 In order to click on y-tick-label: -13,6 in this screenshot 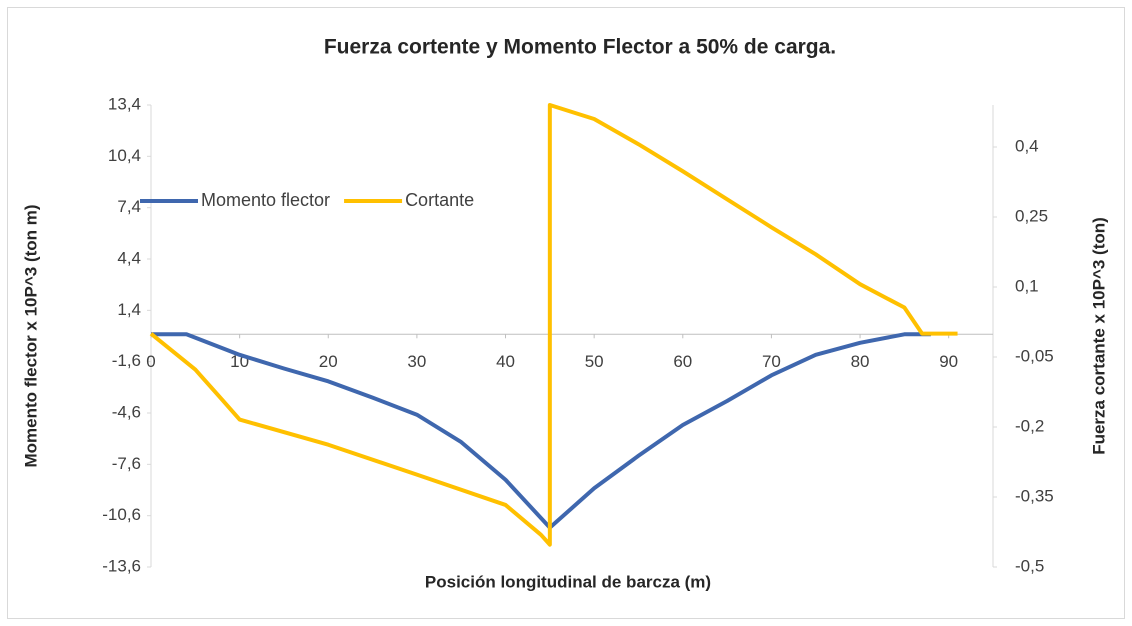, I will do `click(121, 565)`.